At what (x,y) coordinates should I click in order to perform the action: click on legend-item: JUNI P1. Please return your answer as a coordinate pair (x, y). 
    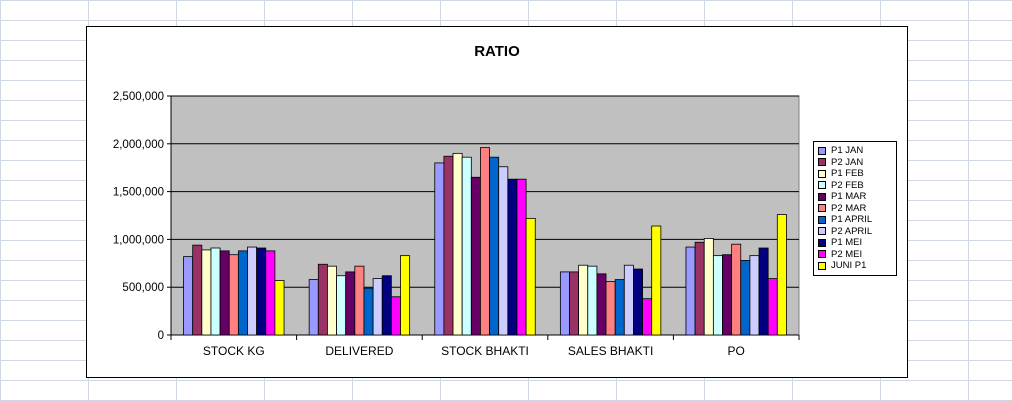
    Looking at the image, I should click on (855, 266).